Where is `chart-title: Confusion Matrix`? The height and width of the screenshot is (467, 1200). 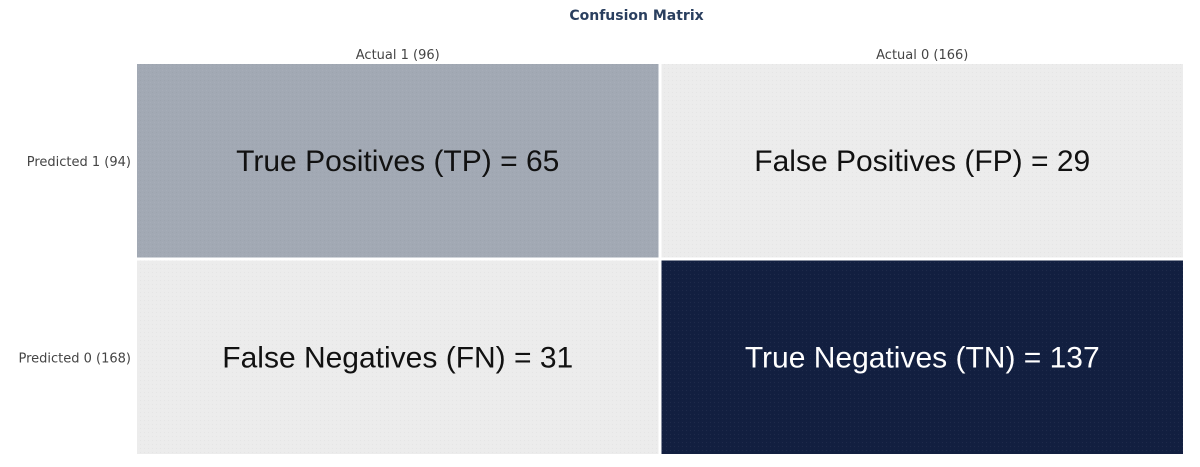
chart-title: Confusion Matrix is located at coordinates (636, 16).